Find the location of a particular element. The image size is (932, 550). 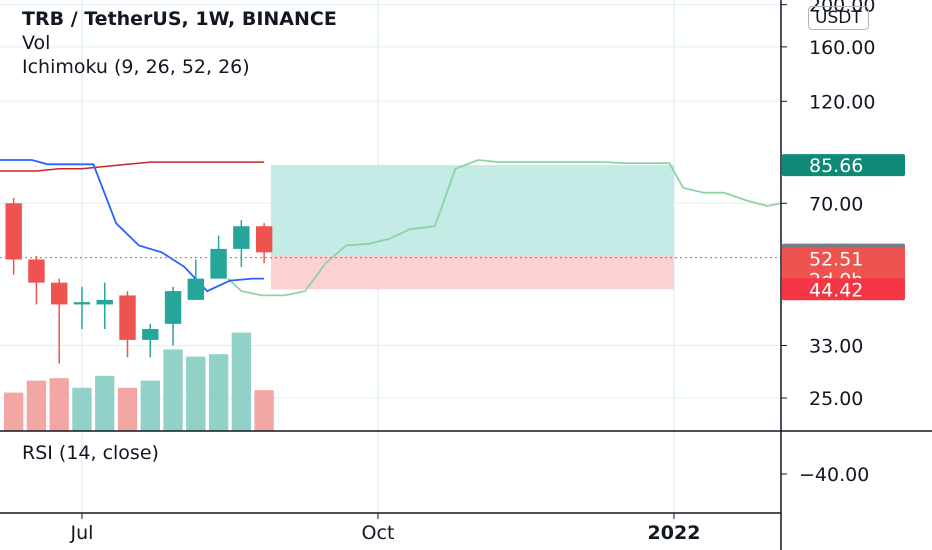

price-tick-label: 33.00 is located at coordinates (836, 347).